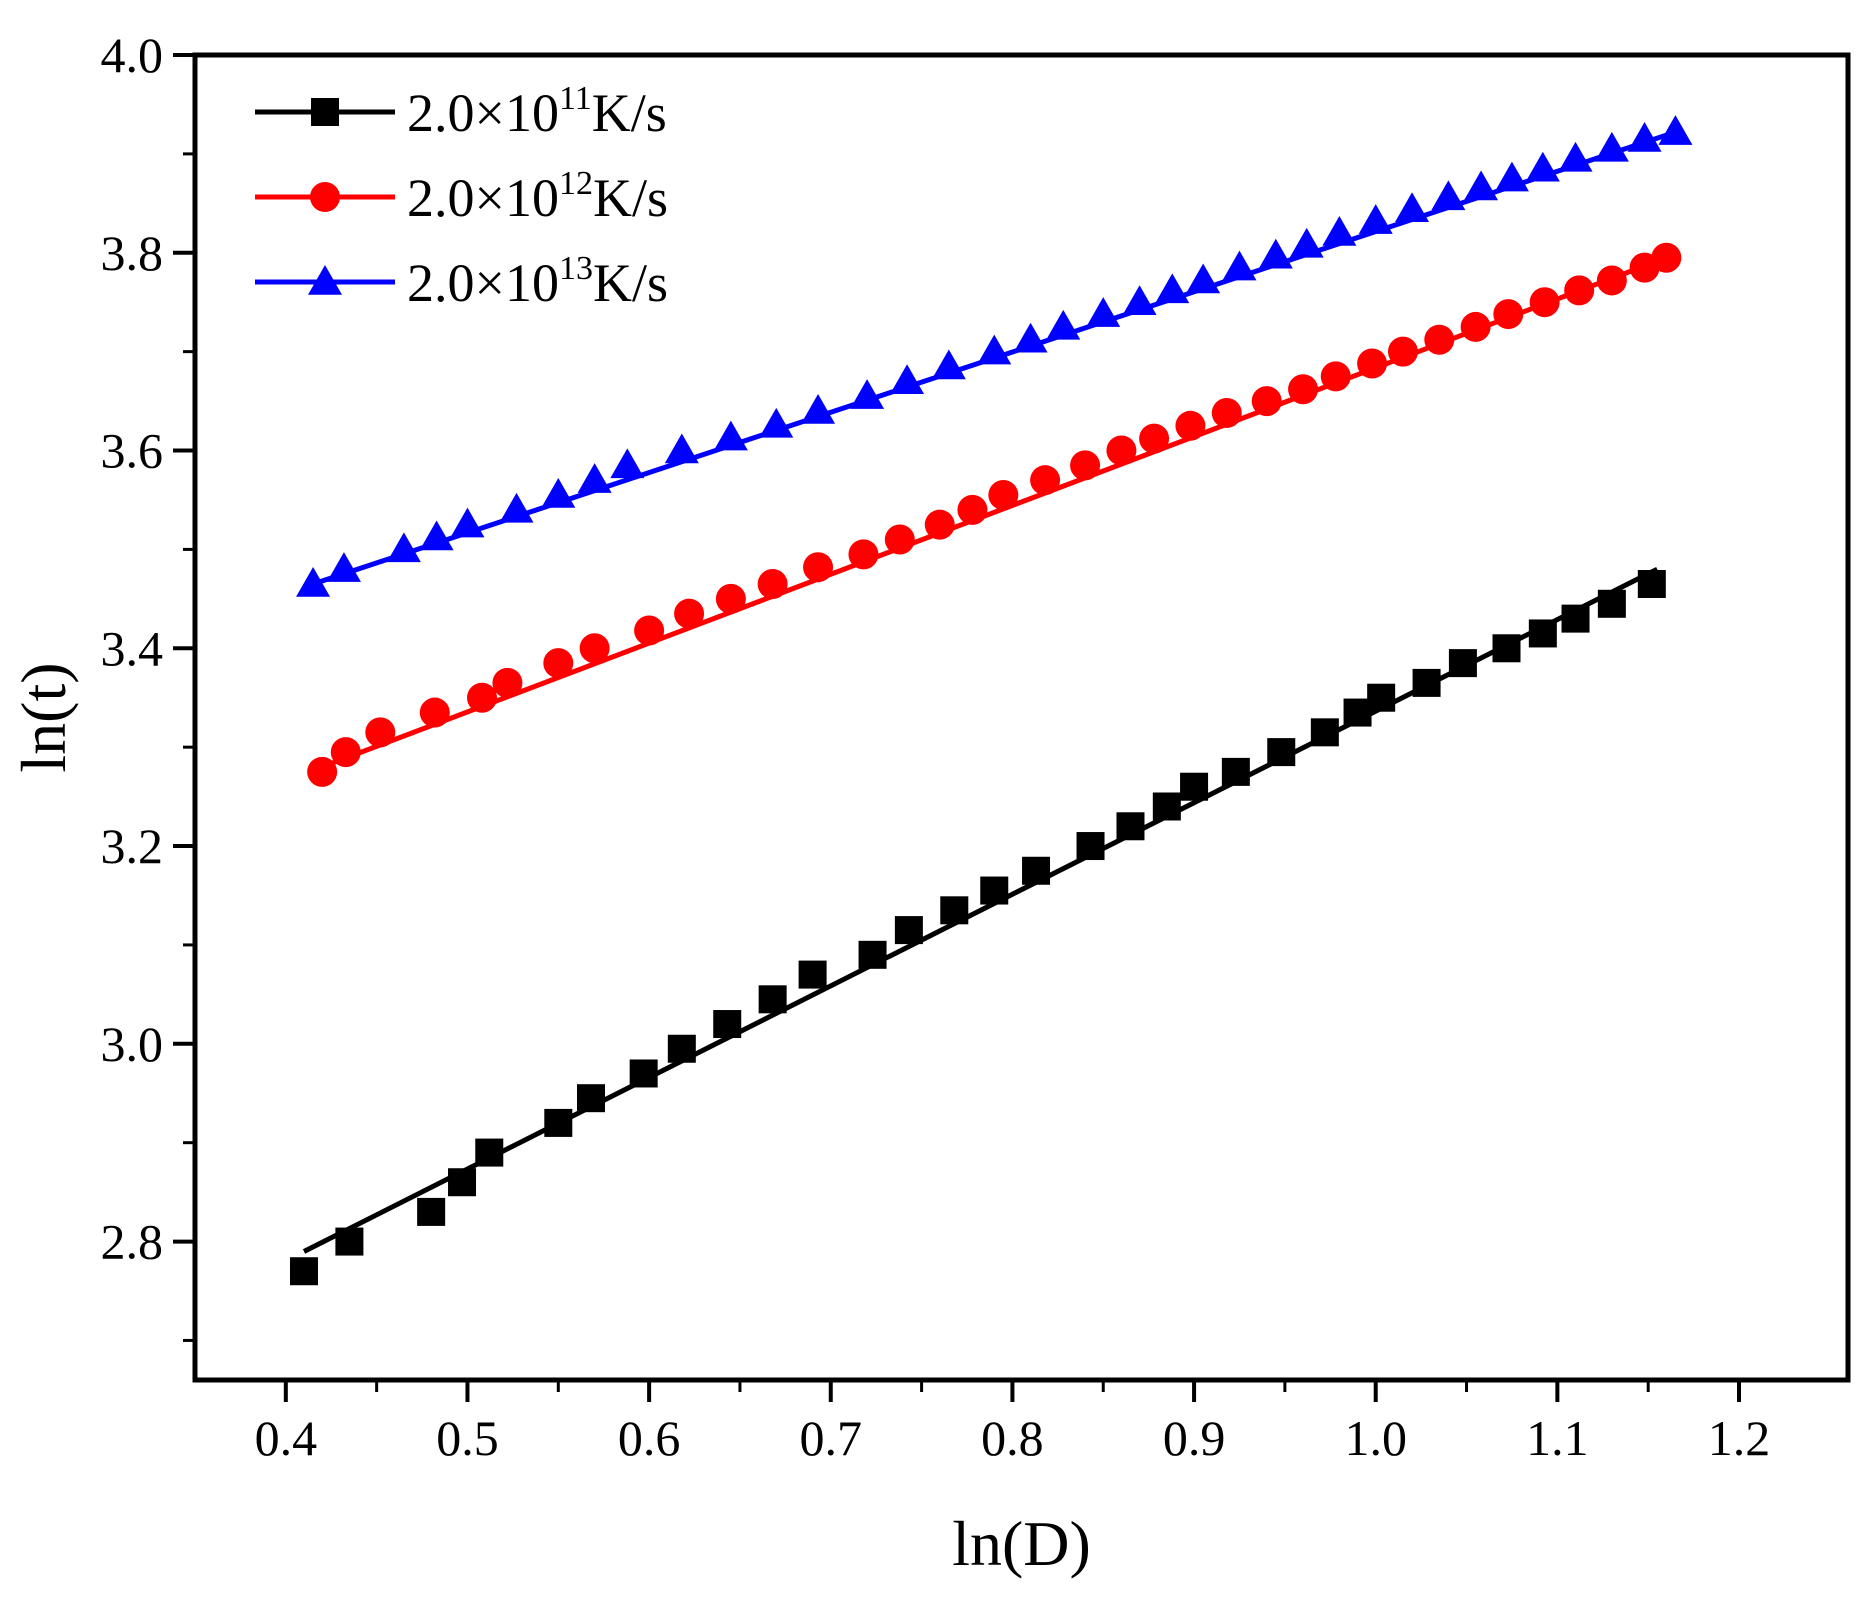  I want to click on y-tick-label: 2.8, so click(132, 1242).